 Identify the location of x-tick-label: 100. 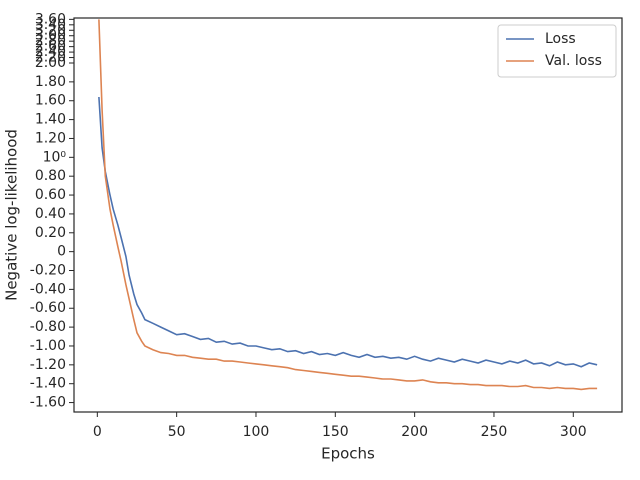
(256, 432).